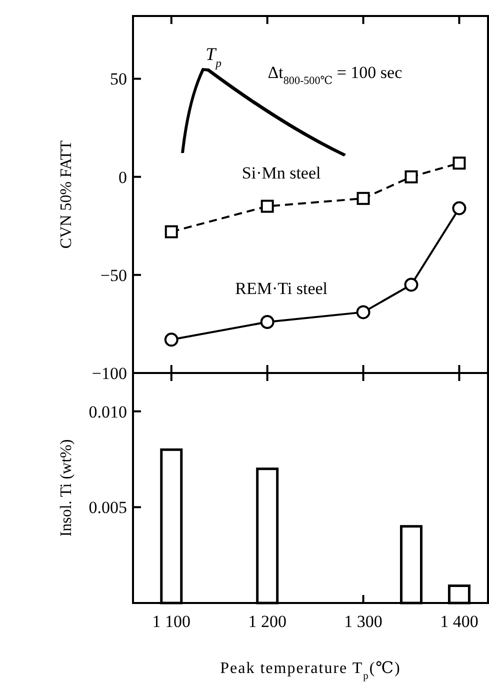 The height and width of the screenshot is (683, 489). What do you see at coordinates (459, 621) in the screenshot?
I see `x-tick-label: 1 400` at bounding box center [459, 621].